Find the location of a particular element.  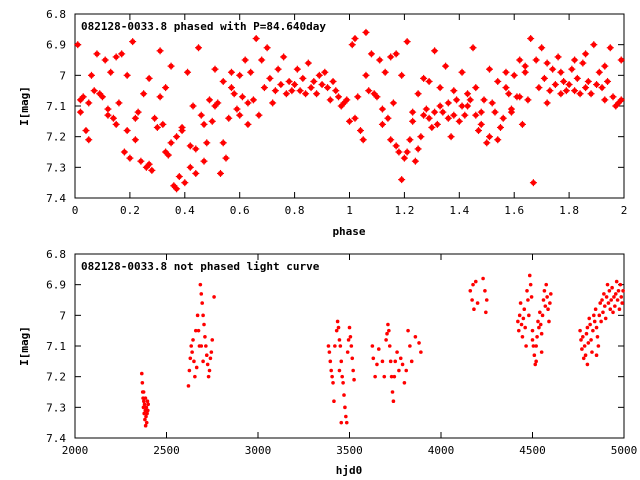

unphased-ytick-label: 7 is located at coordinates (62, 315).